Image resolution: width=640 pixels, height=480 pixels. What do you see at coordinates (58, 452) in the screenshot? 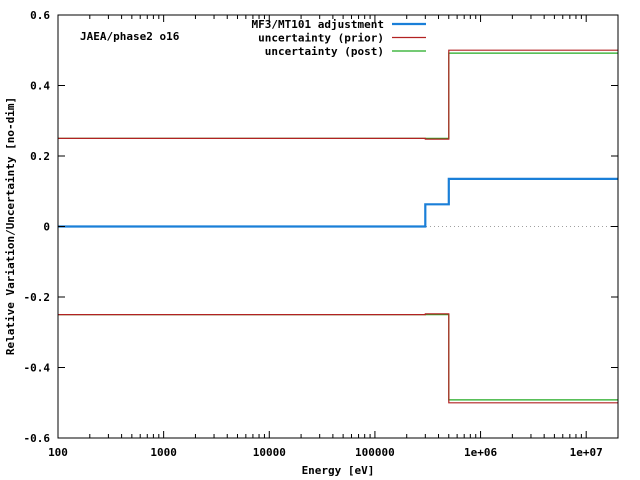
I see `x-tick-label: 100` at bounding box center [58, 452].